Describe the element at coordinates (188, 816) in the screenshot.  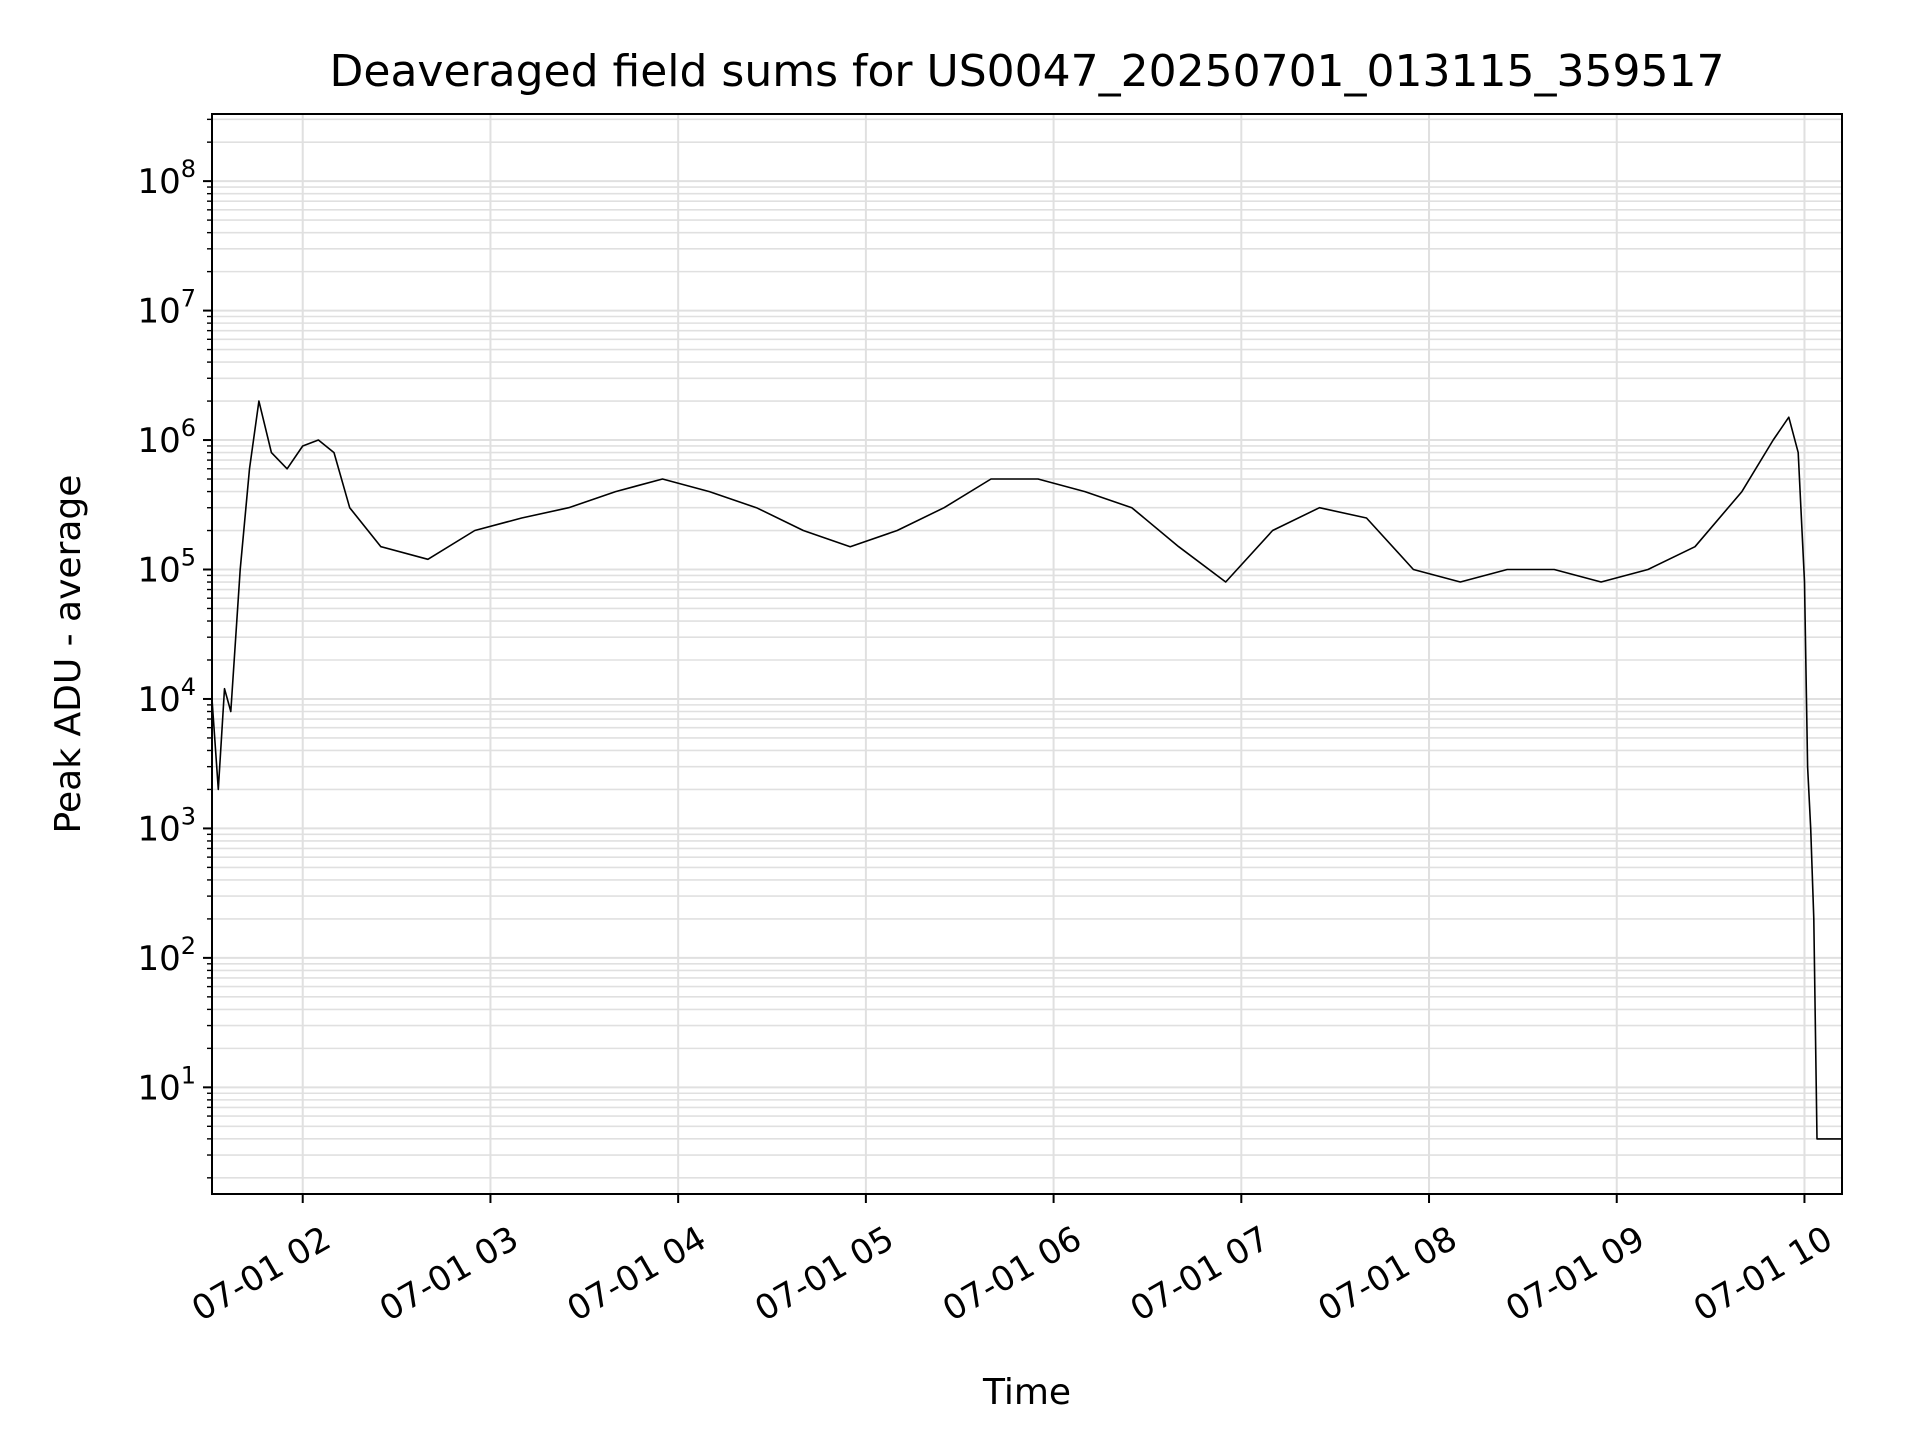
I see `y-tick-exponent: 3` at that location.